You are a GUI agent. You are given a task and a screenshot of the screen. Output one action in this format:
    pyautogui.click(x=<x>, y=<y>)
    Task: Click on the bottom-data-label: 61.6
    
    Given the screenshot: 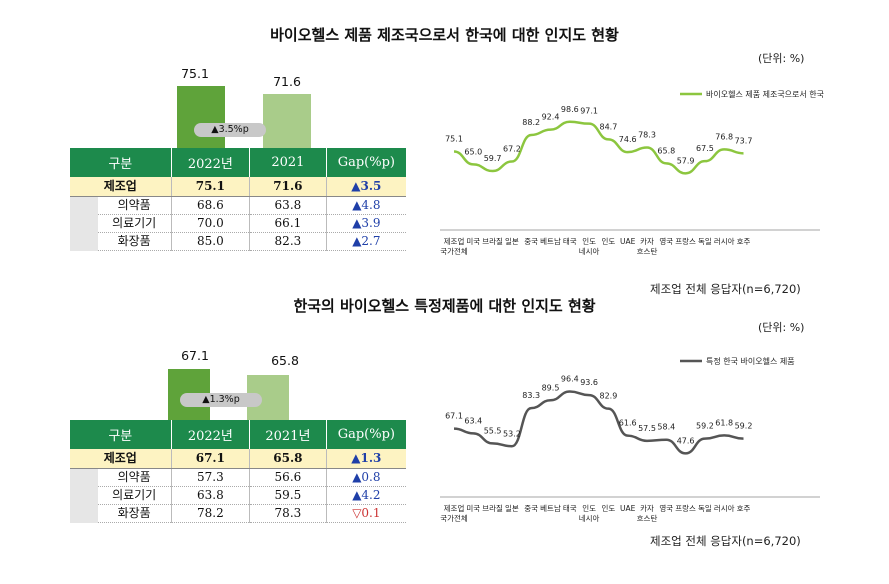 What is the action you would take?
    pyautogui.click(x=628, y=423)
    